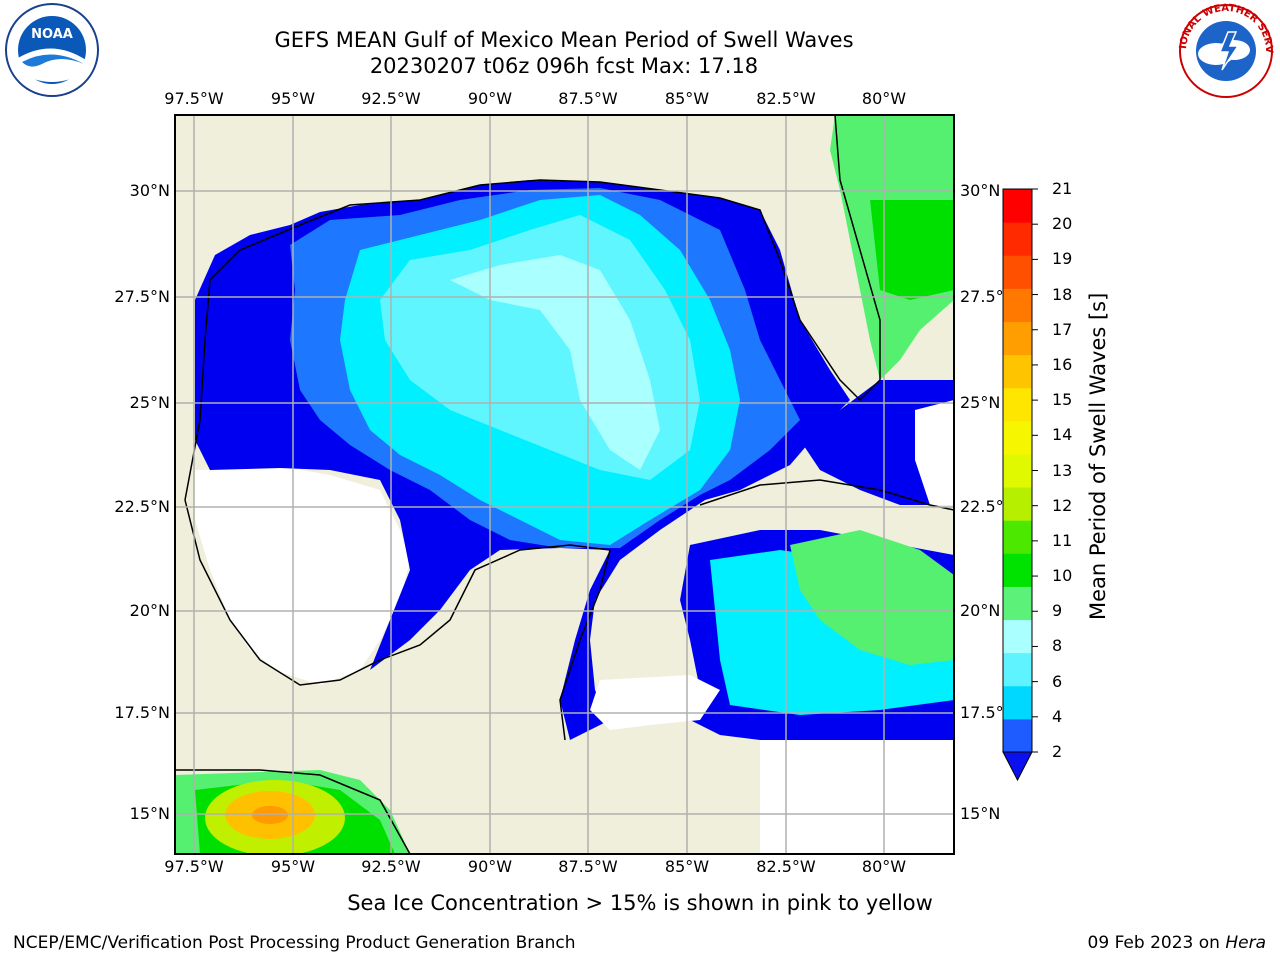  Describe the element at coordinates (1062, 576) in the screenshot. I see `colorbar-tick-label: 10` at that location.